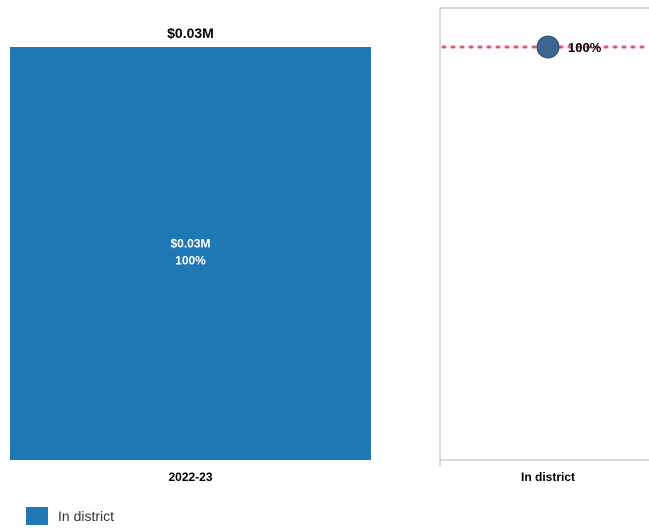 Image resolution: width=649 pixels, height=529 pixels. I want to click on bar-total-label: $0.03M, so click(190, 33).